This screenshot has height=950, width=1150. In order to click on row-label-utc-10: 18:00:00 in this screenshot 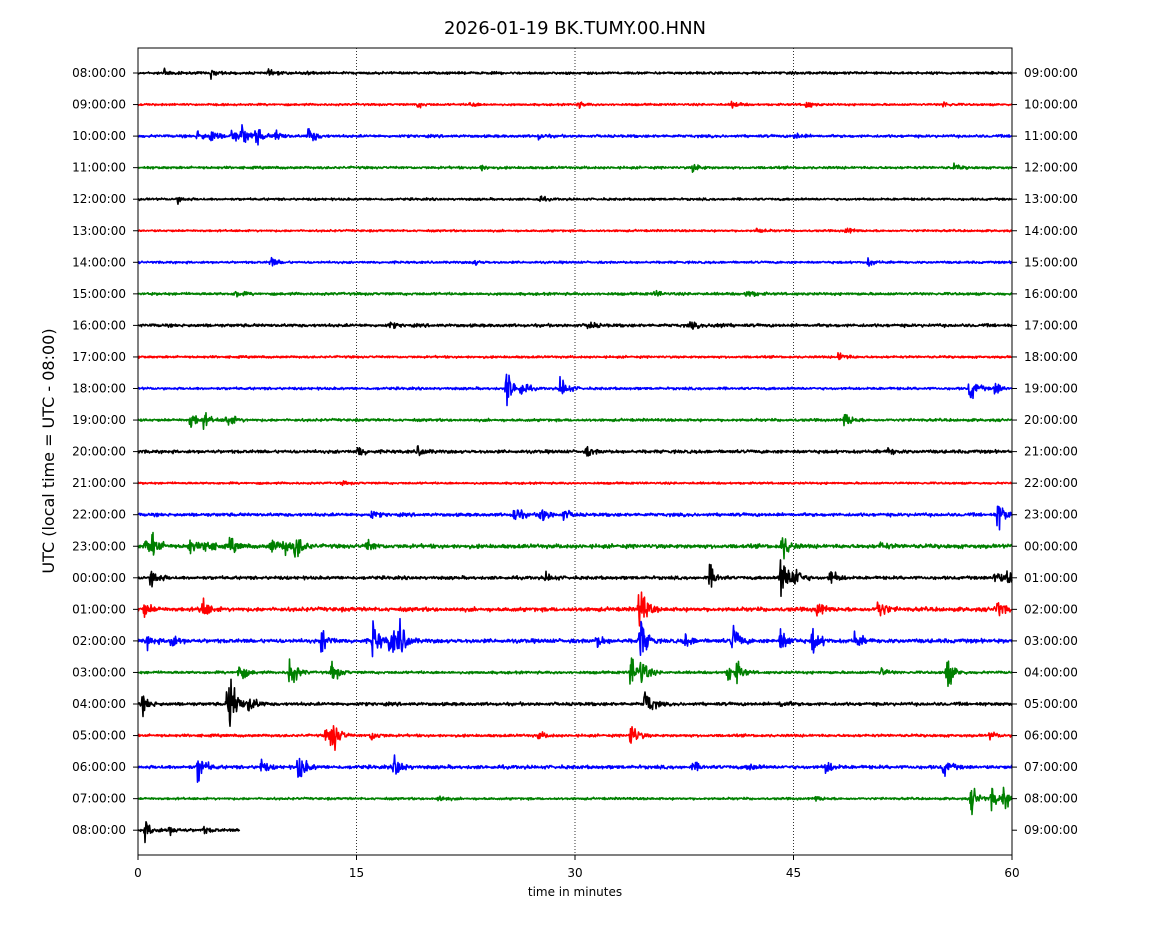, I will do `click(99, 389)`.